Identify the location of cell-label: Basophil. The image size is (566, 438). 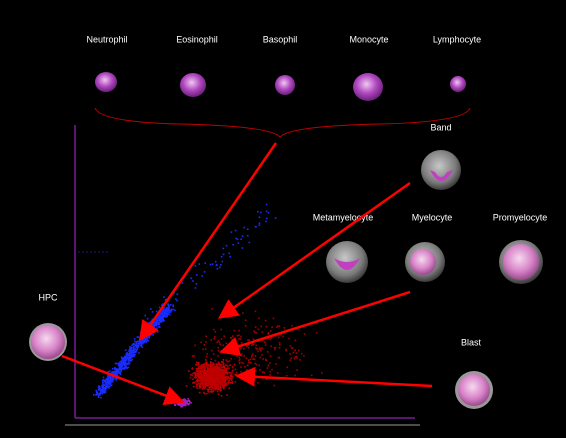
(280, 39).